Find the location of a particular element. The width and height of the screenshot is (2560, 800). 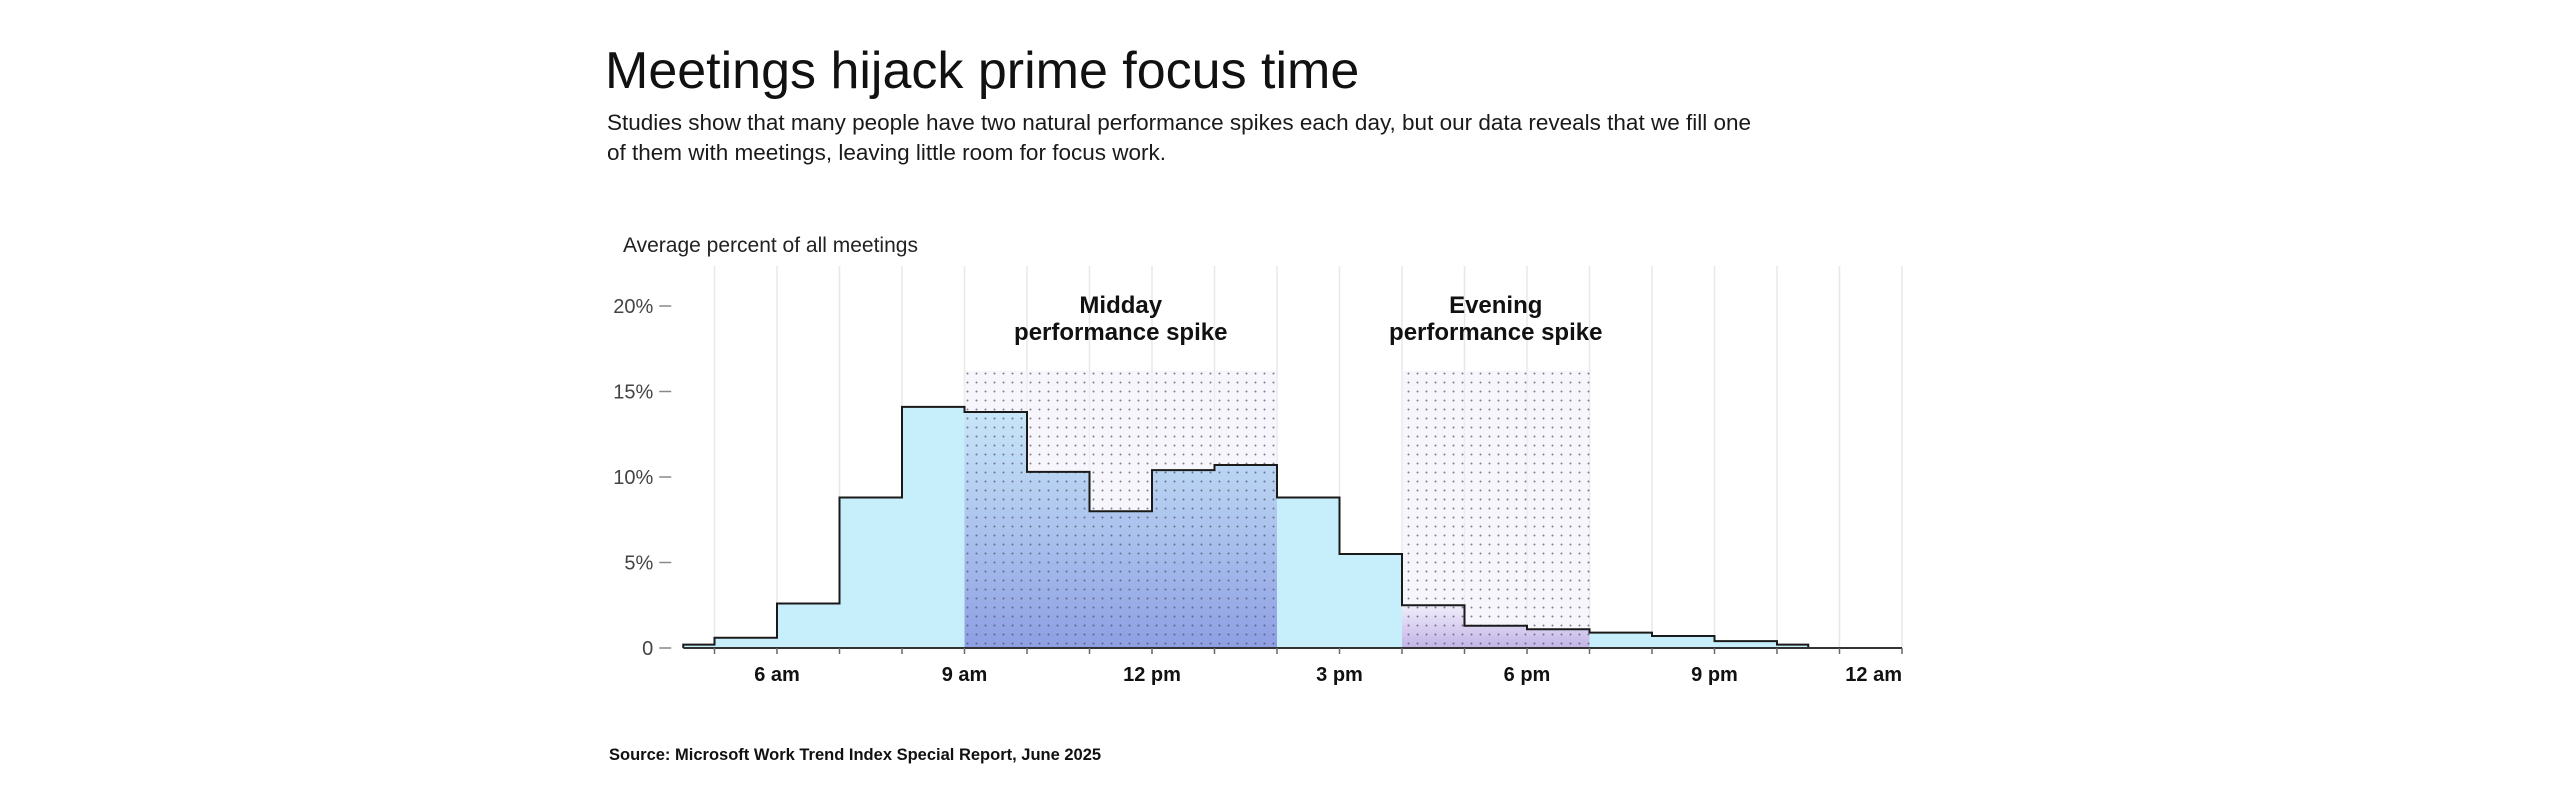

x-tick-label-0: 6 am is located at coordinates (777, 675).